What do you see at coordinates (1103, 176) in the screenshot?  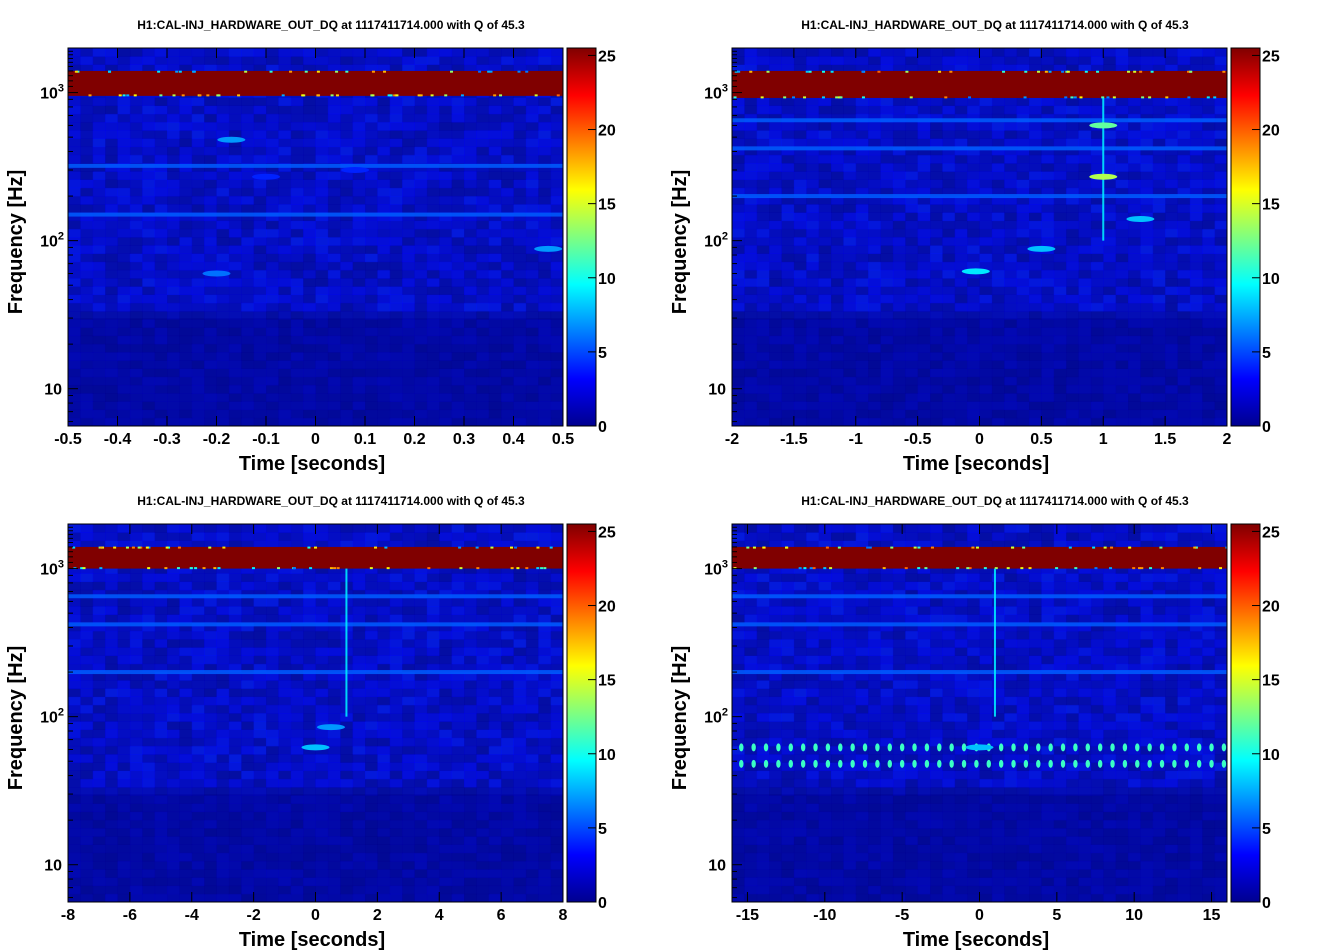 I see `energy-blob` at bounding box center [1103, 176].